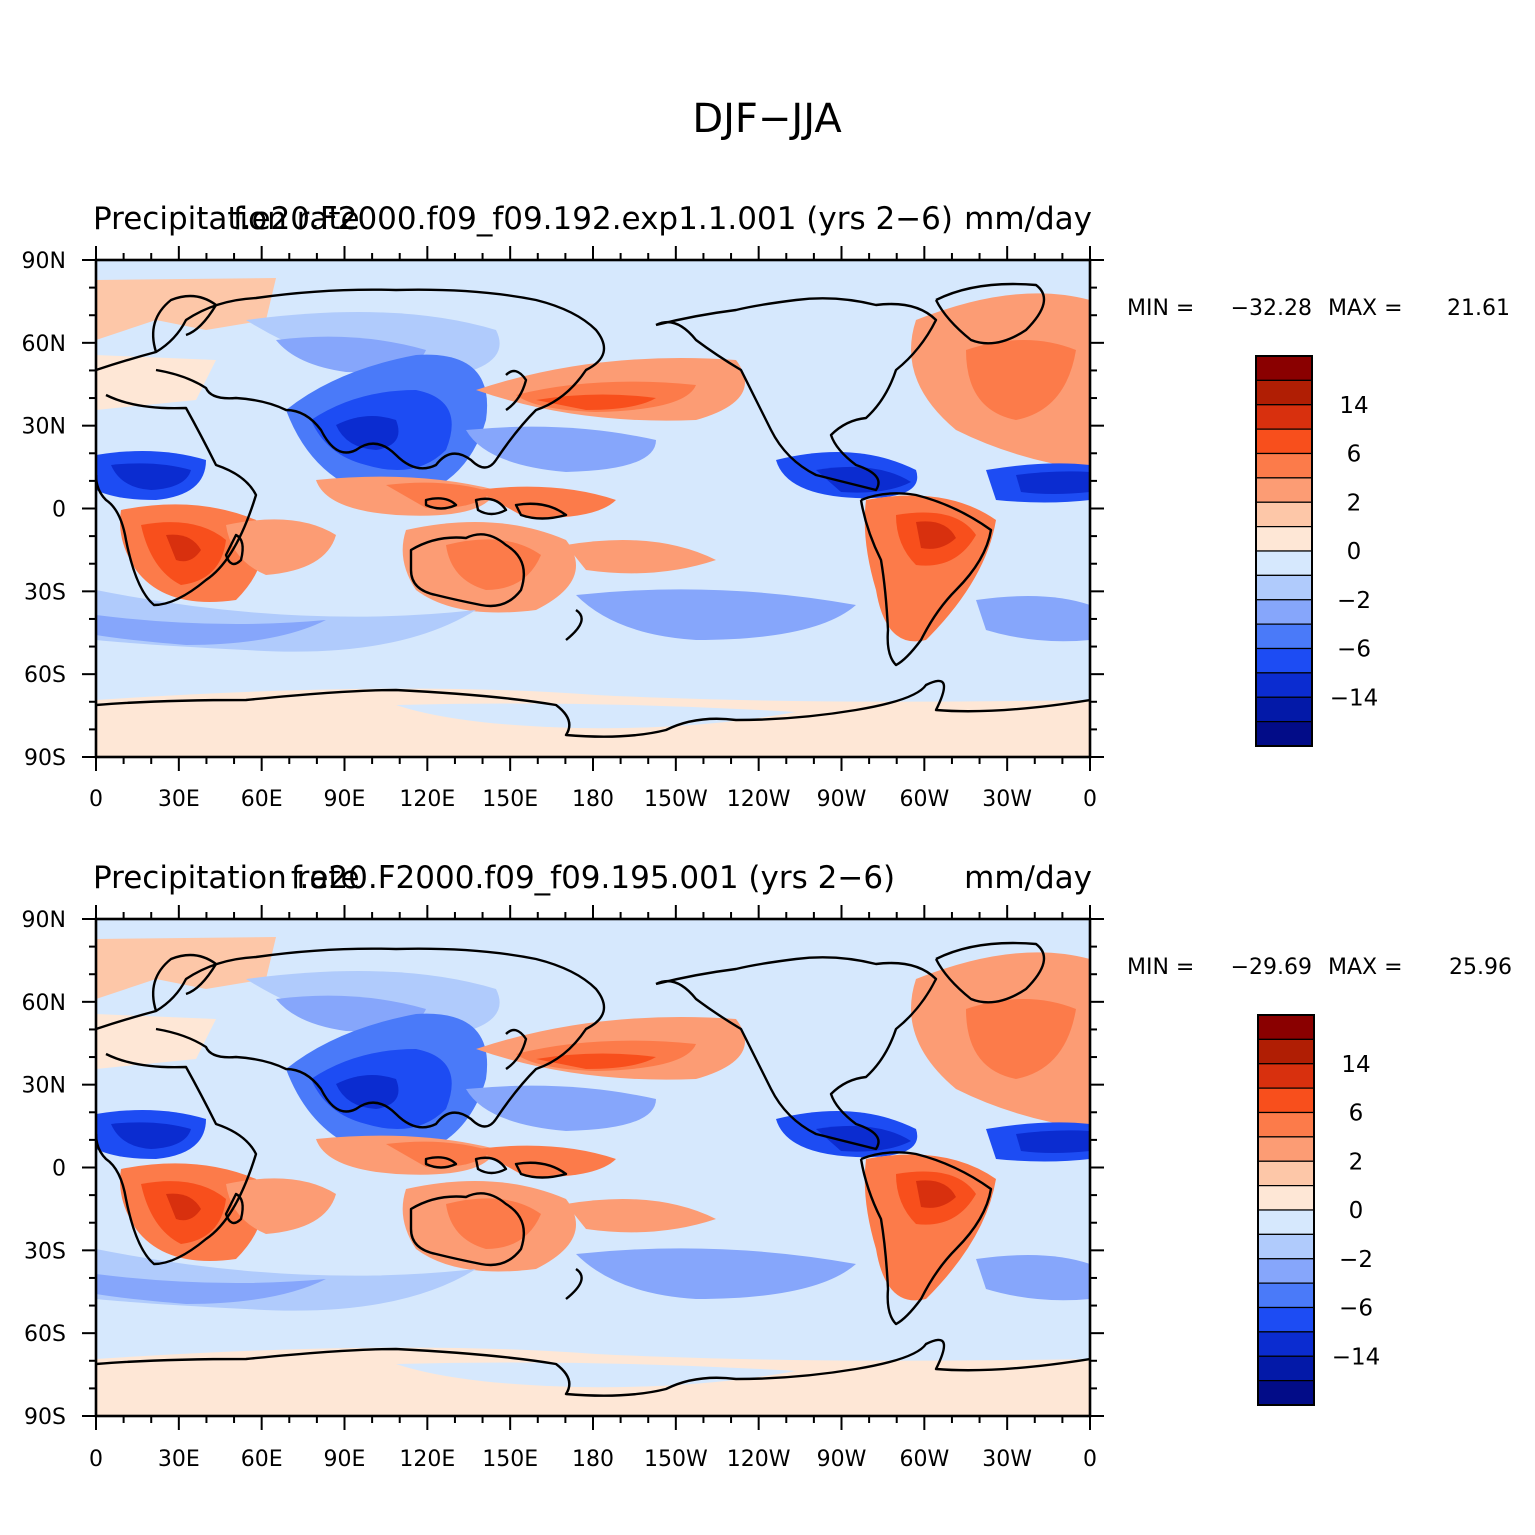 This screenshot has height=1535, width=1535. I want to click on panel-1-max-label: MAX =, so click(1365, 308).